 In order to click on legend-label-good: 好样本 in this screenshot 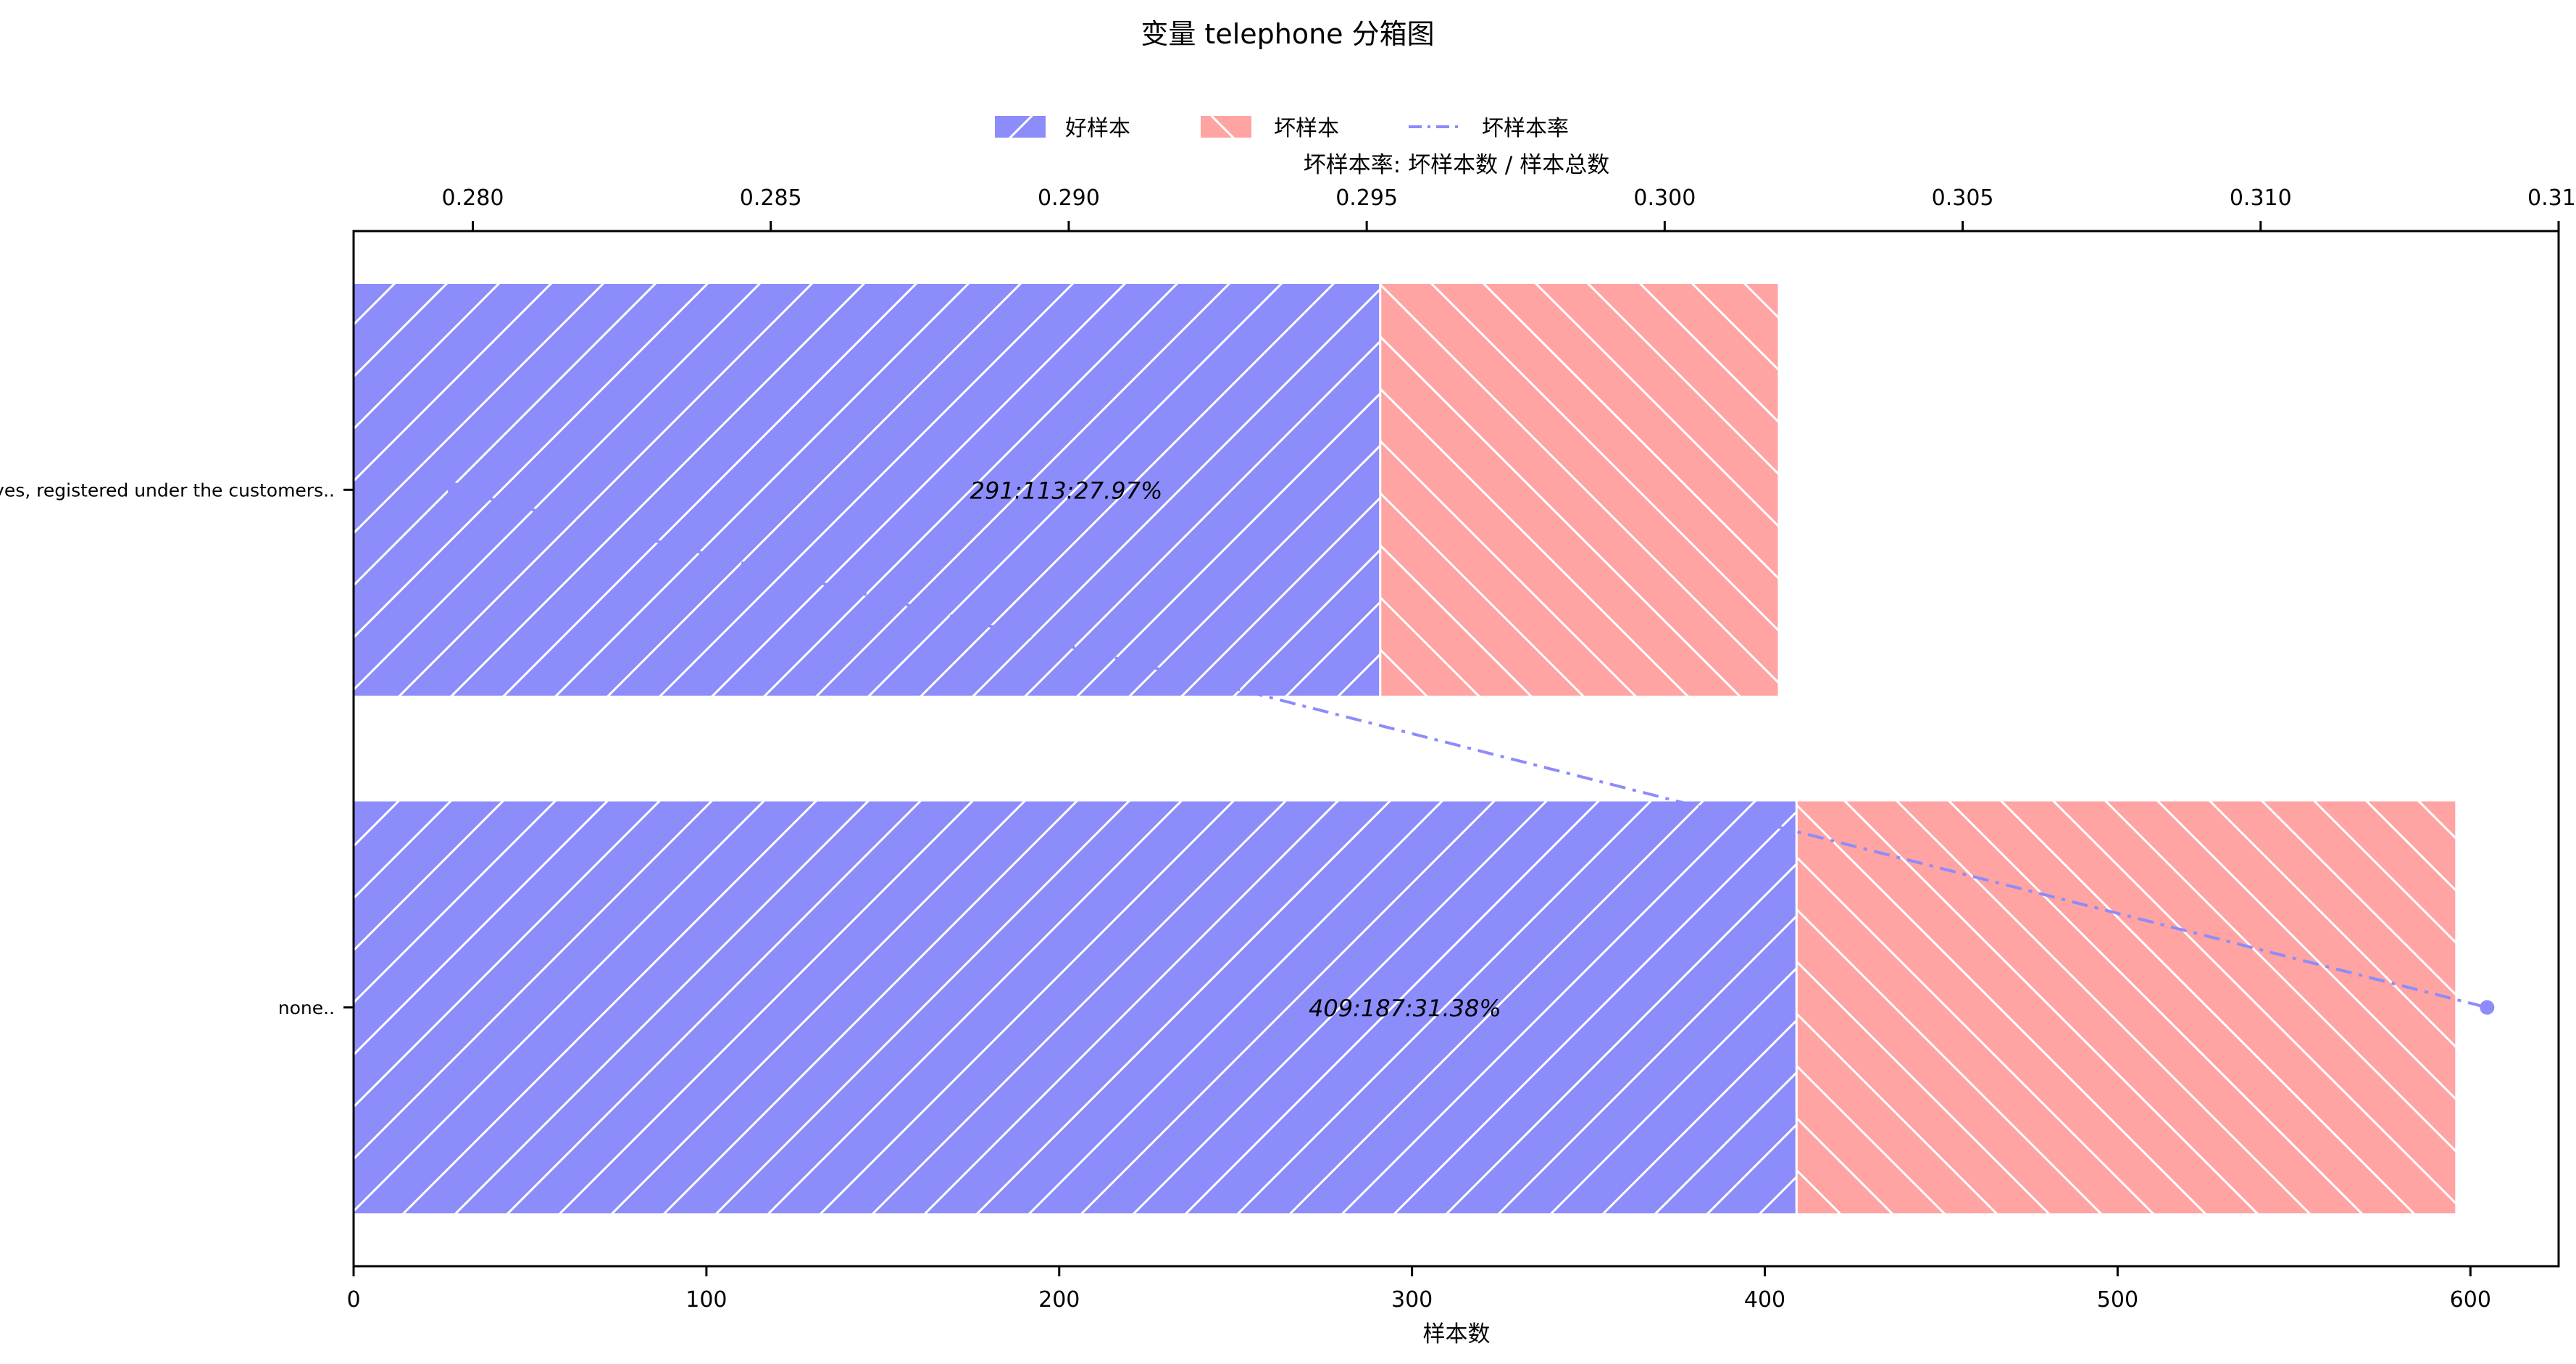, I will do `click(1097, 128)`.